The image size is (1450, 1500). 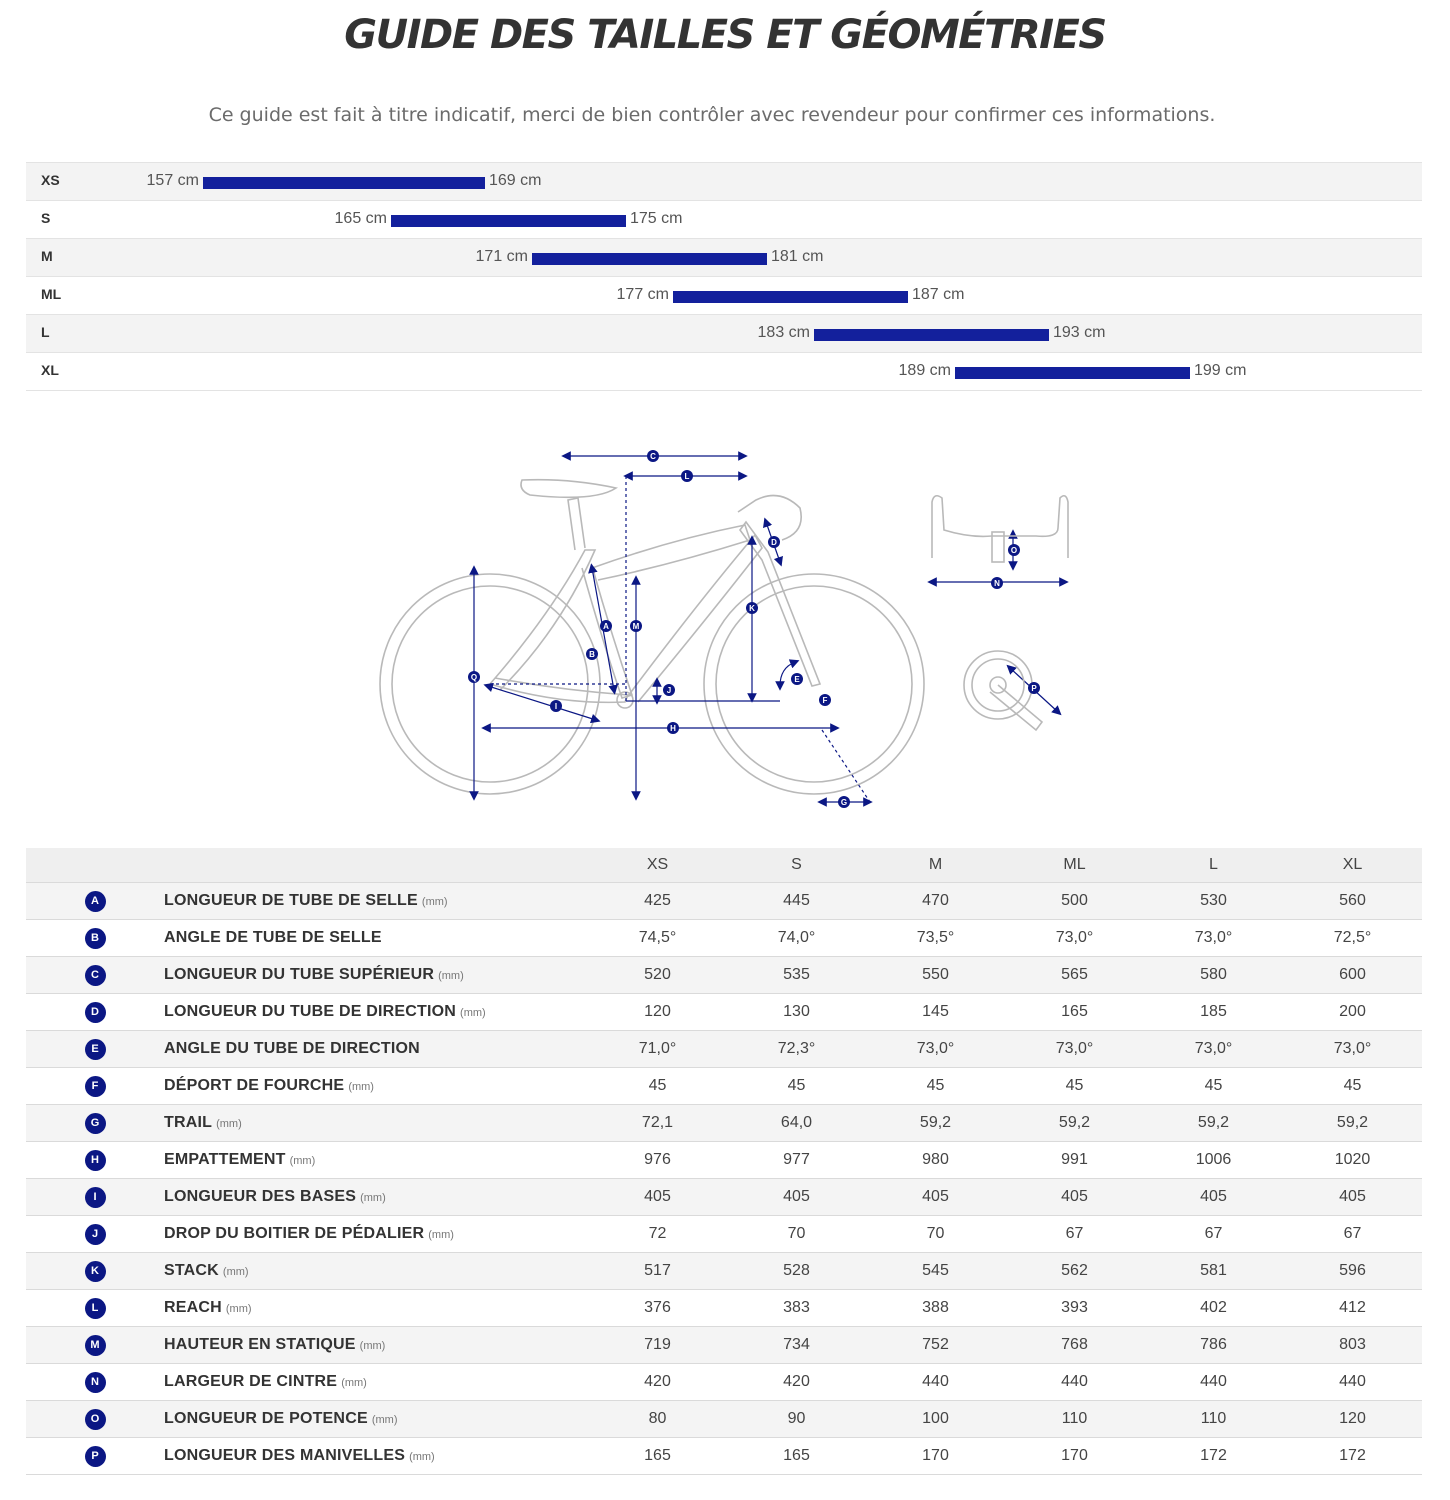 What do you see at coordinates (1213, 1197) in the screenshot?
I see `value-cell-l: 405` at bounding box center [1213, 1197].